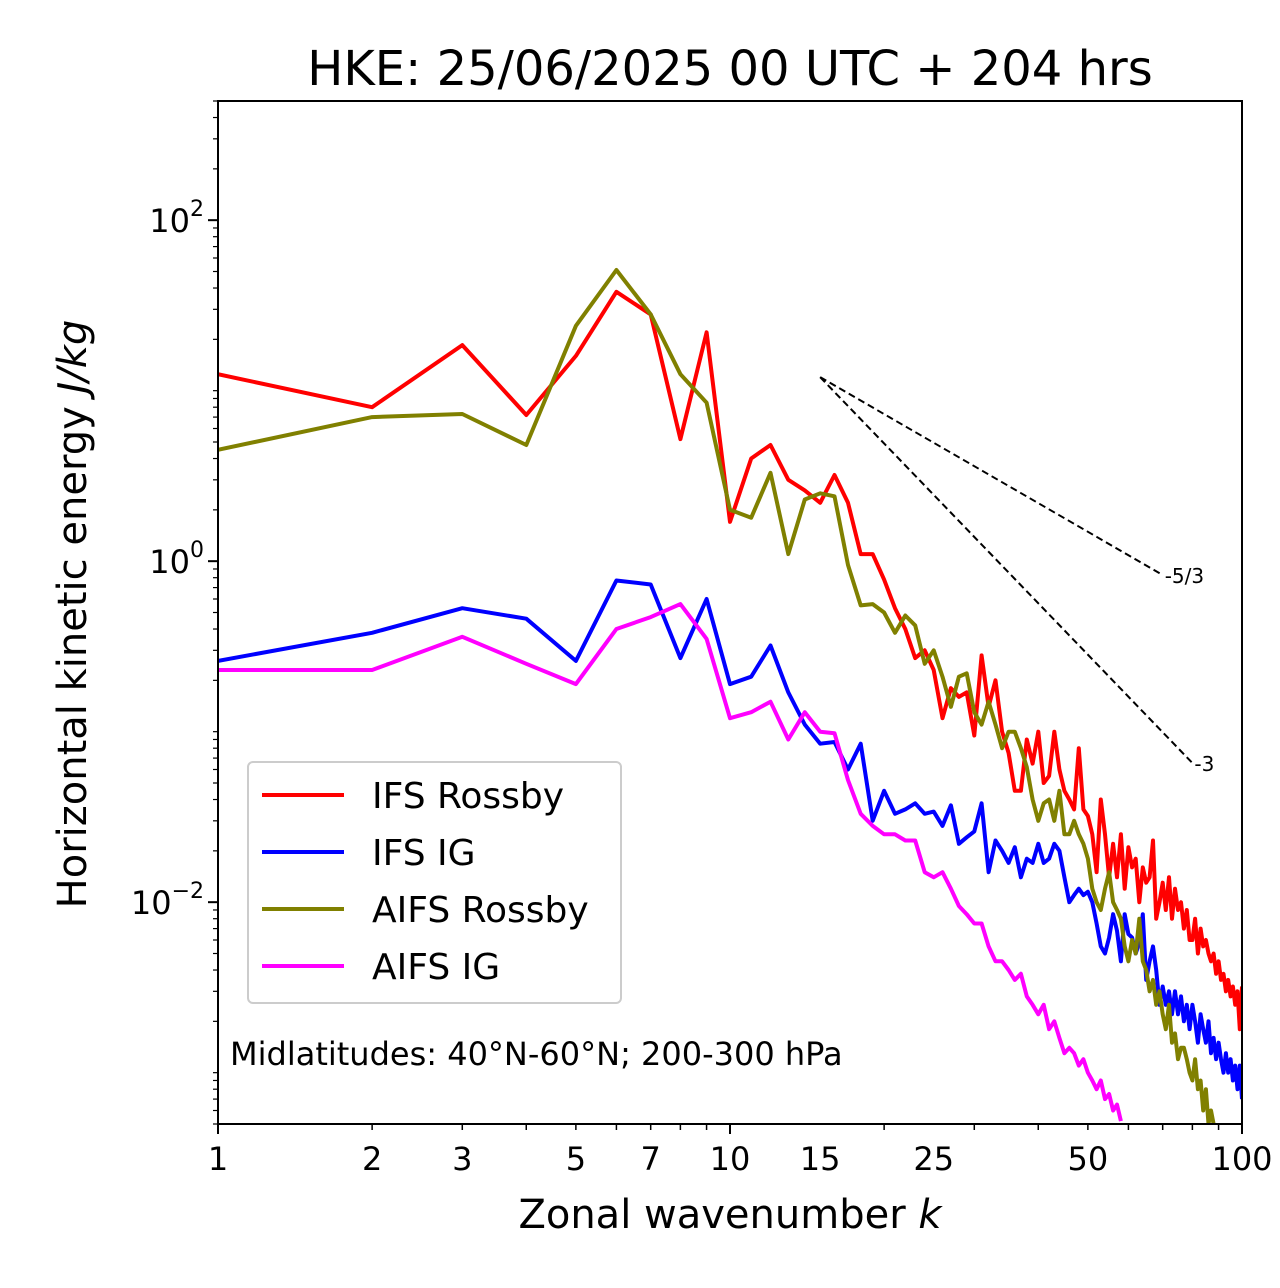 This screenshot has width=1280, height=1288. I want to click on slope-label: -5/3, so click(1184, 576).